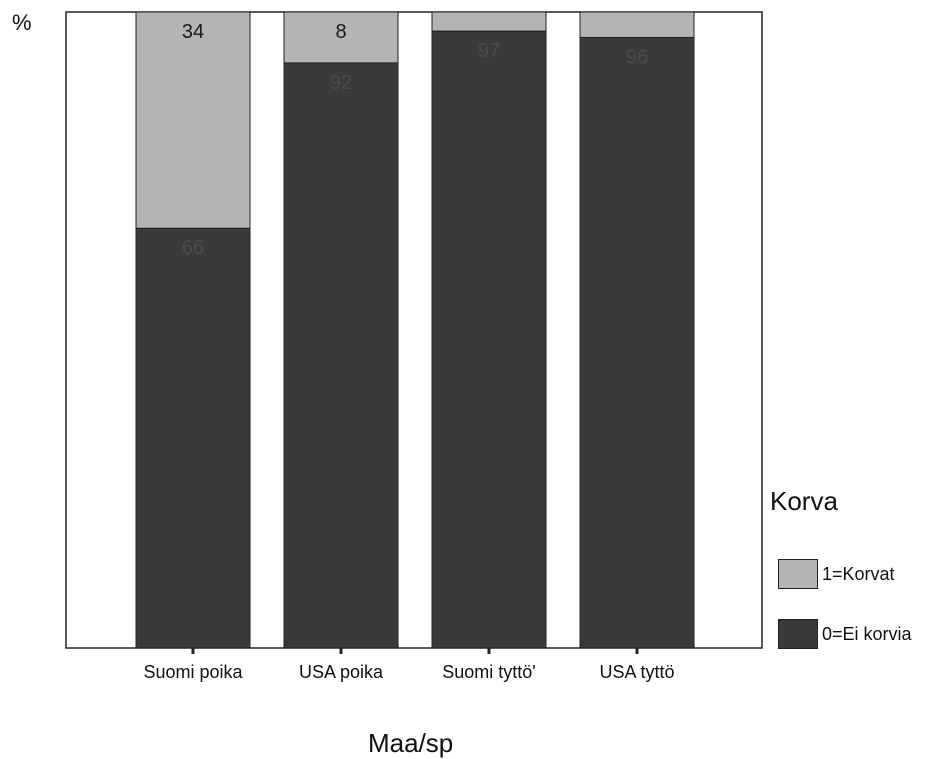 The width and height of the screenshot is (944, 759). I want to click on legend-label-korvat: 1=Korvat, so click(858, 573).